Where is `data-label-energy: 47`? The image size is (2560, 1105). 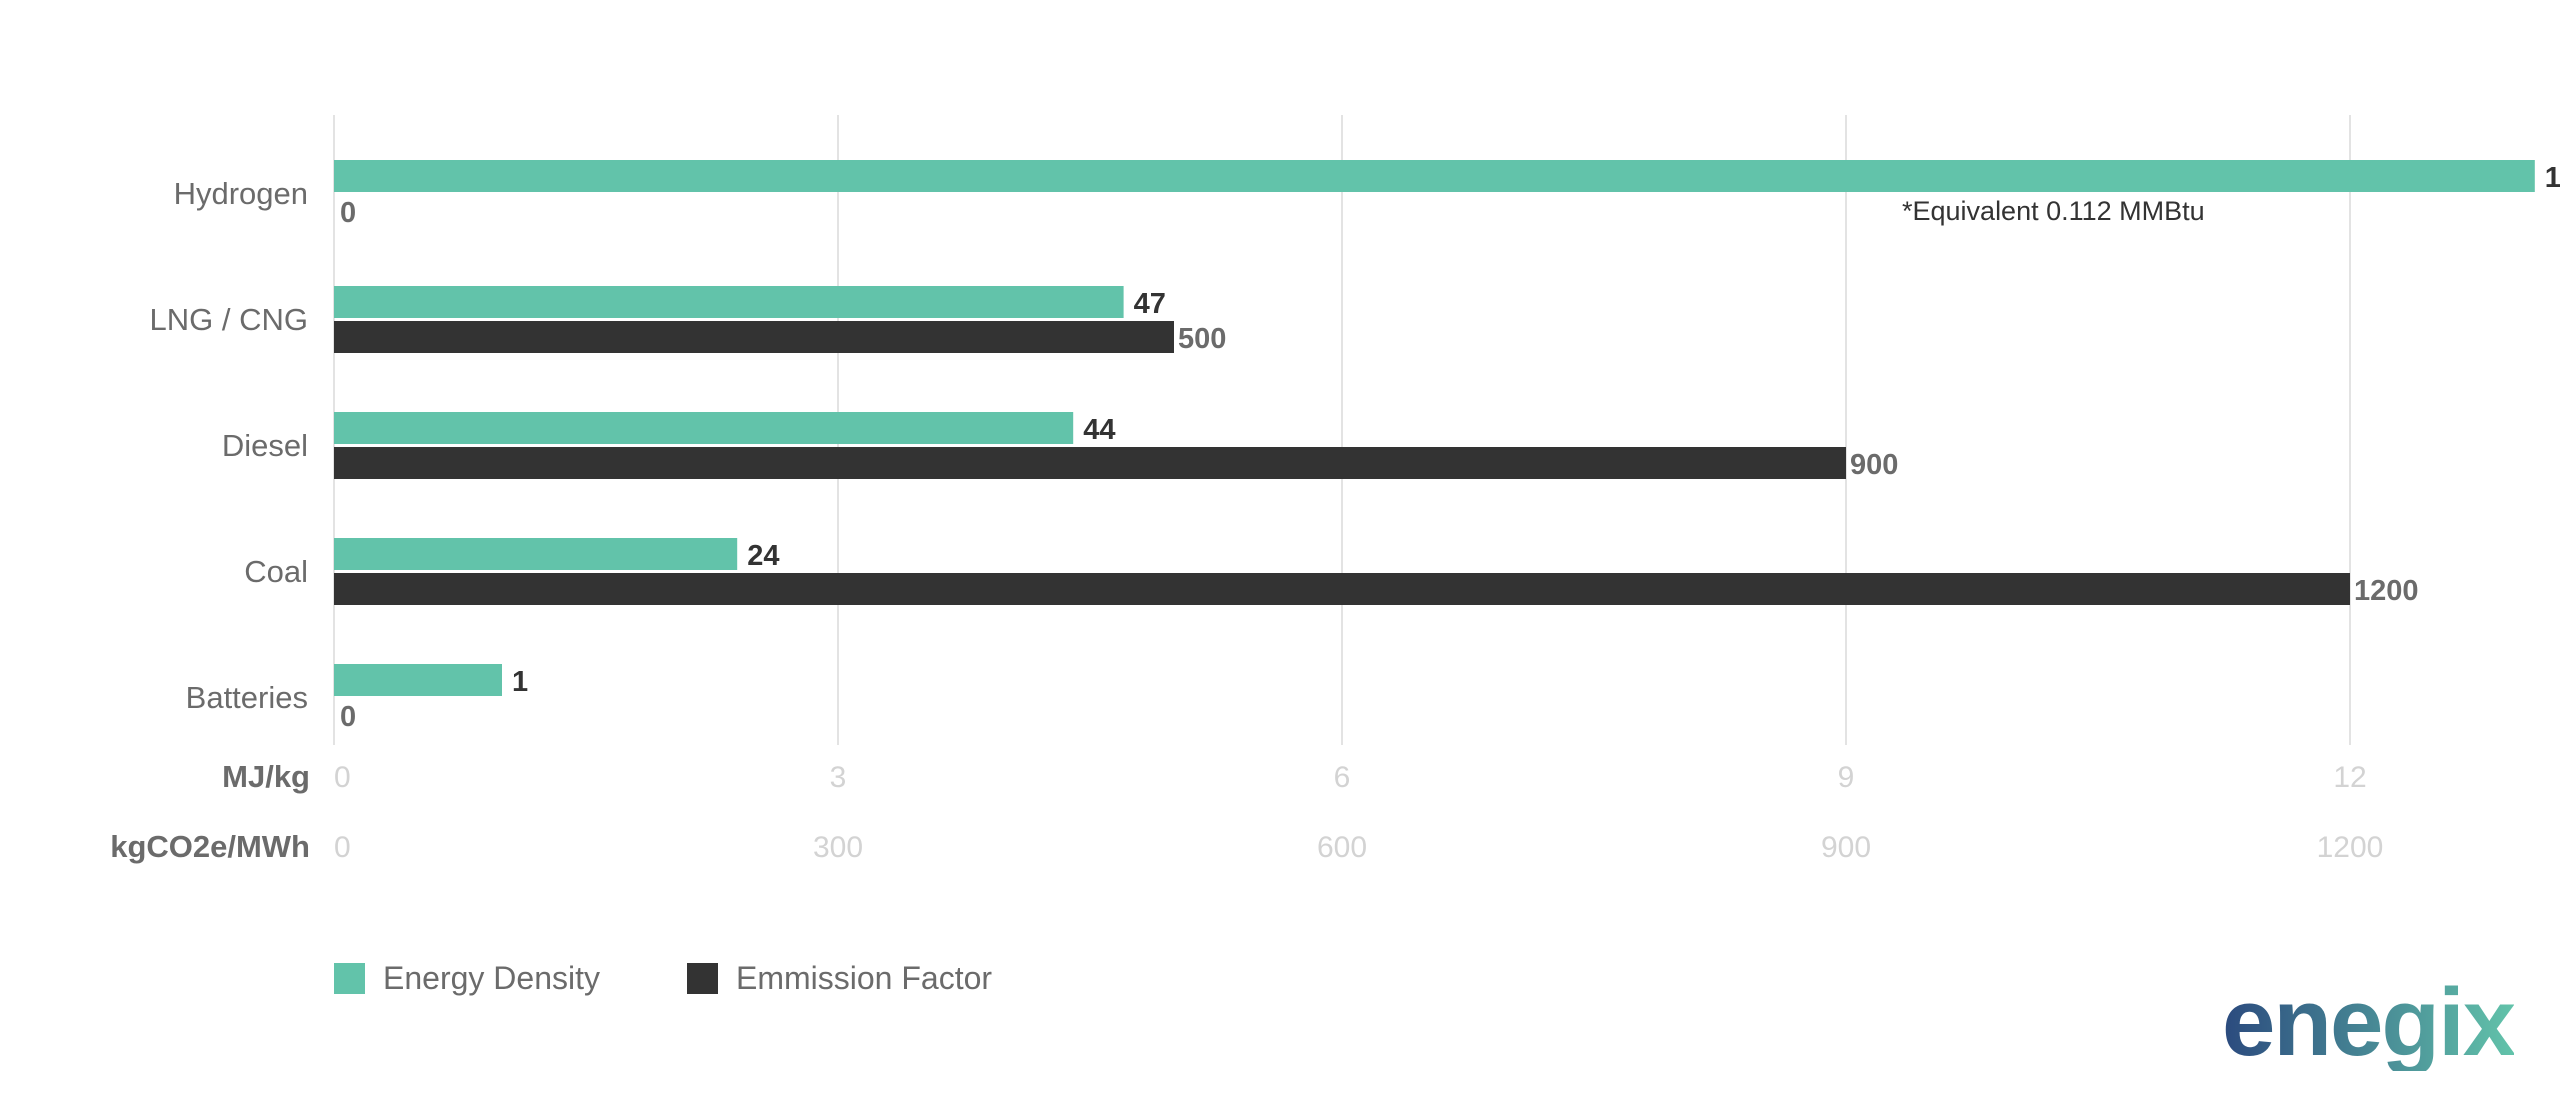 data-label-energy: 47 is located at coordinates (1150, 304).